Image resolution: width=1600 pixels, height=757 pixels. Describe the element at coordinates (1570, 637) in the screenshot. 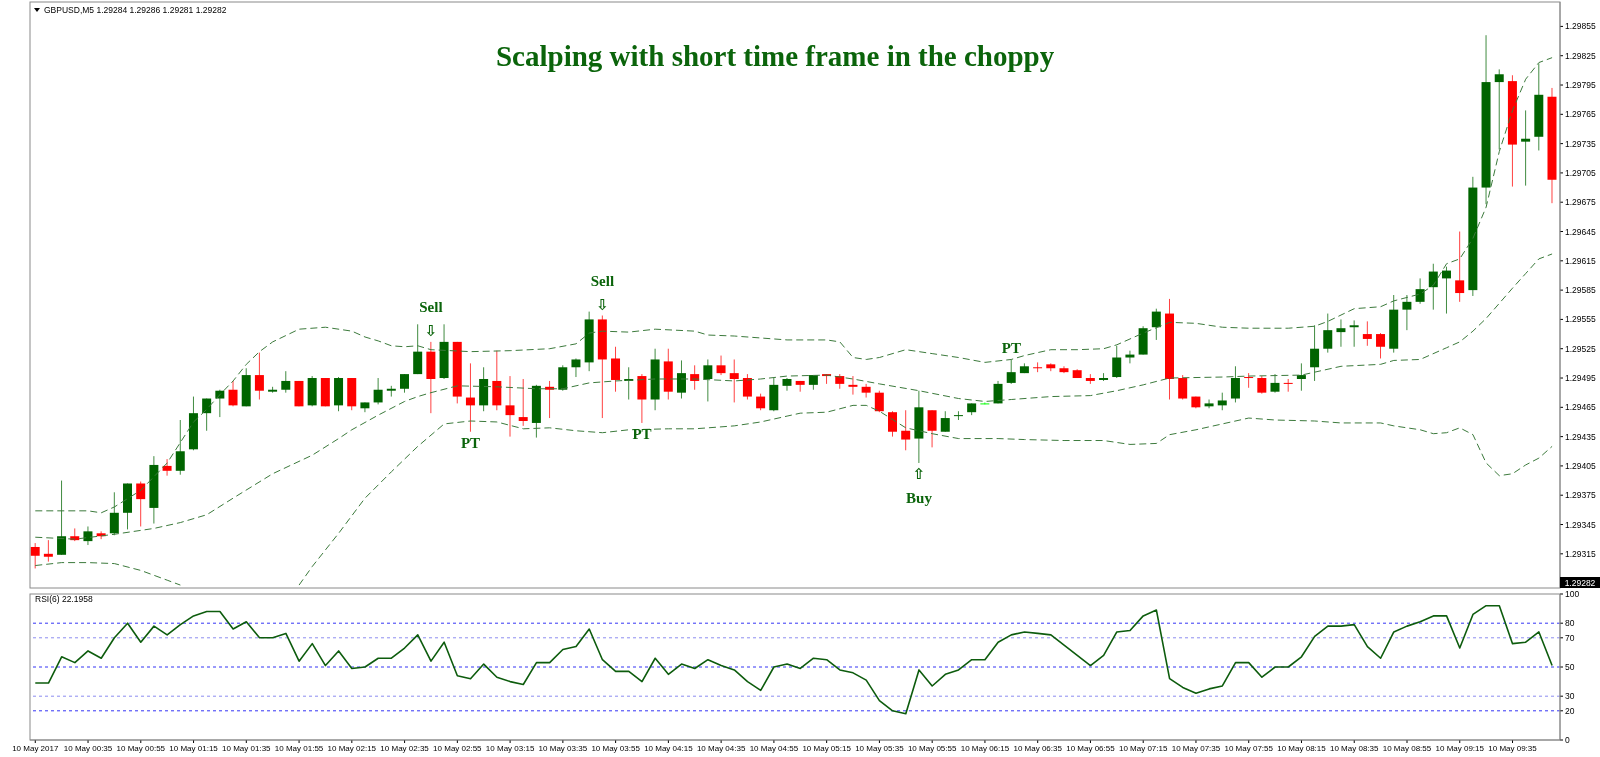

I see `y-tick-label: 70` at that location.